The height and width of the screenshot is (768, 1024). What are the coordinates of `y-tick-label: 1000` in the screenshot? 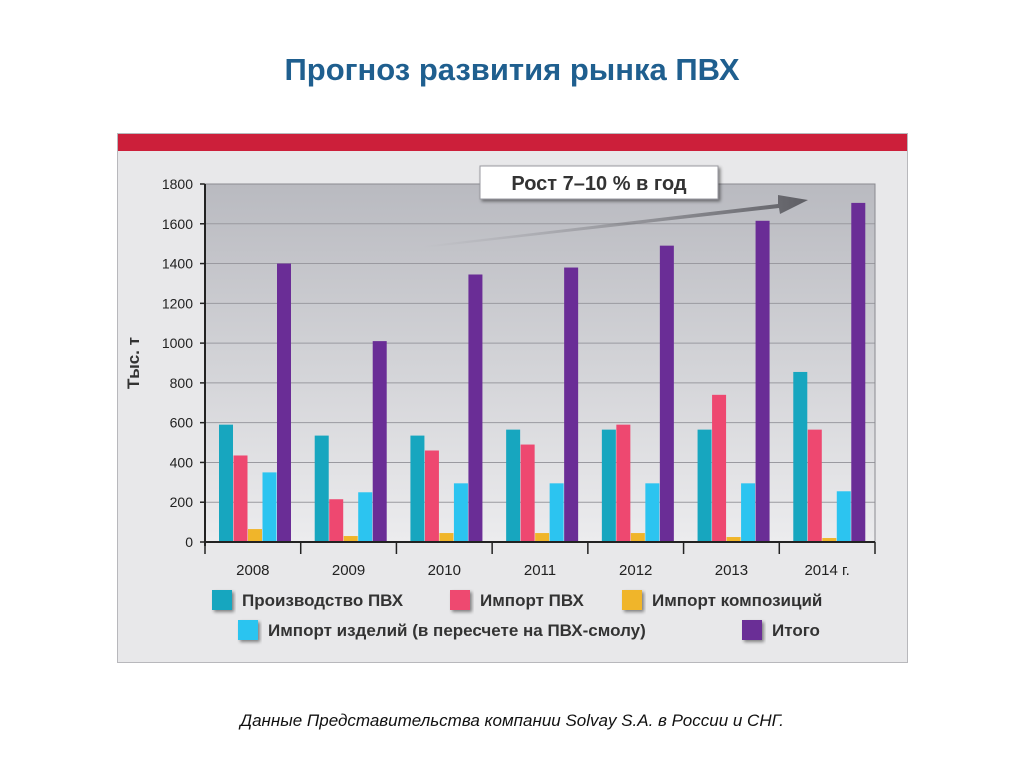 It's located at (177, 343).